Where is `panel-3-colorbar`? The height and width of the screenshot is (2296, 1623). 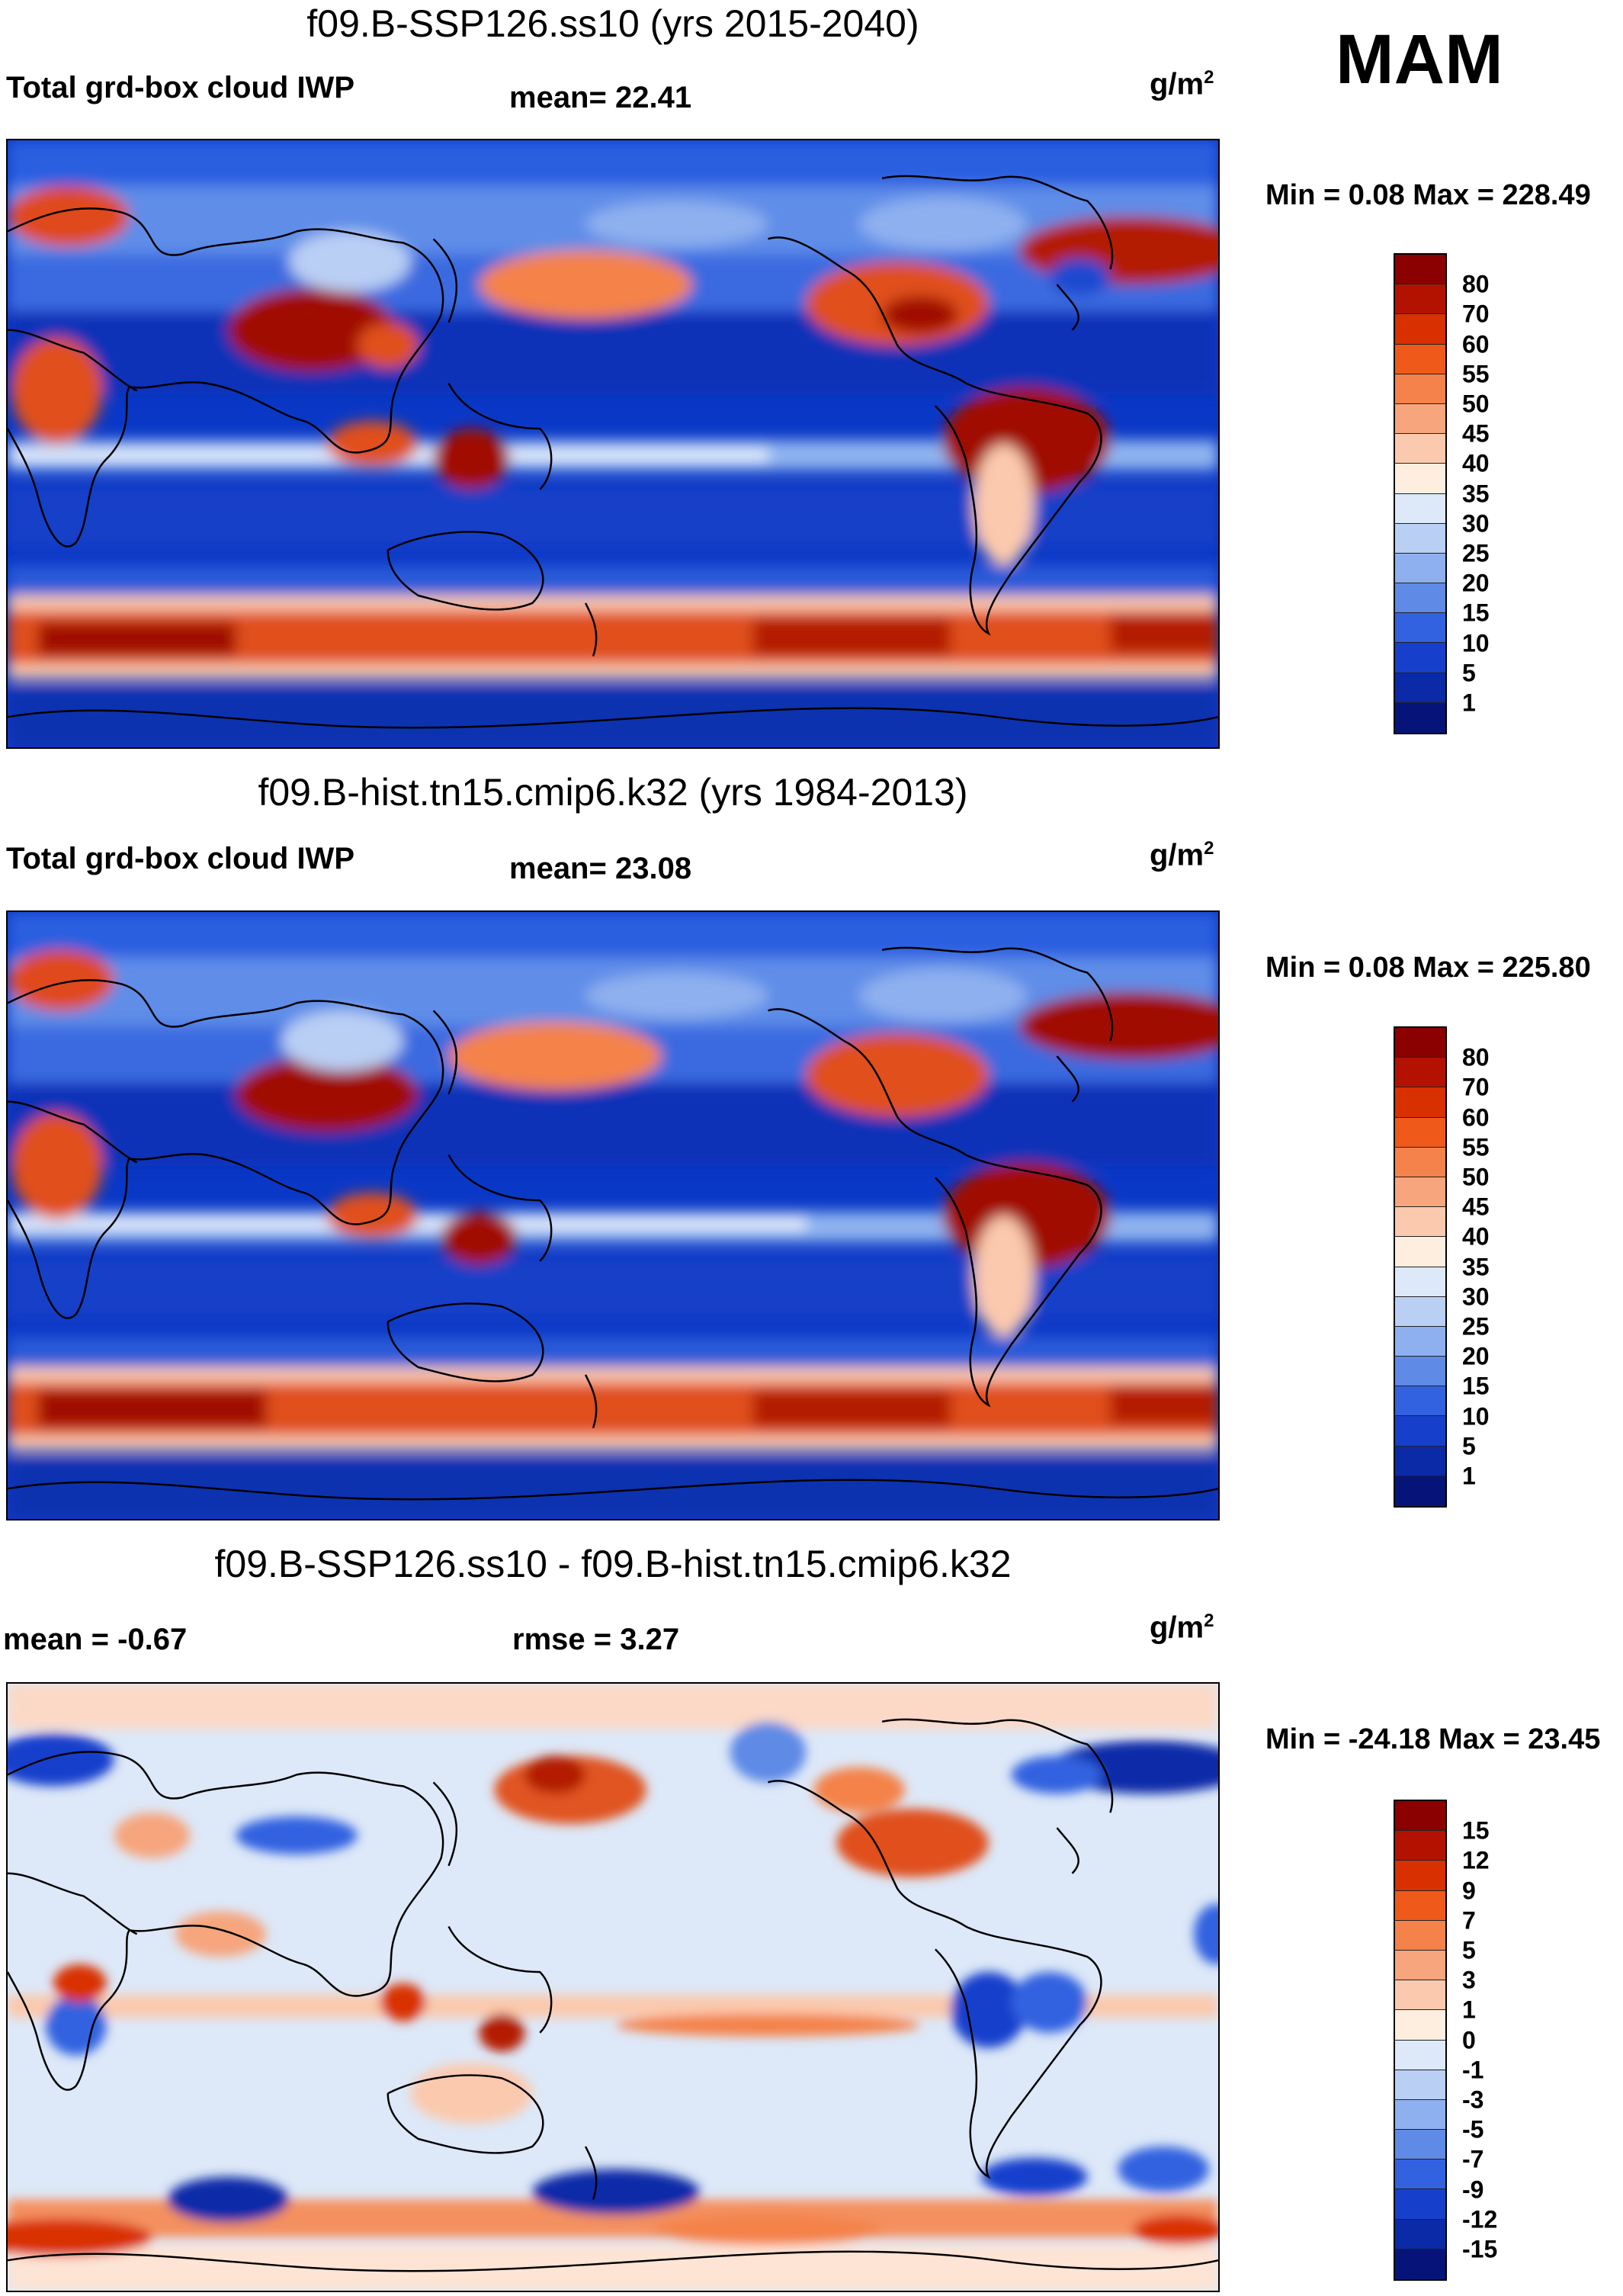 panel-3-colorbar is located at coordinates (1420, 2041).